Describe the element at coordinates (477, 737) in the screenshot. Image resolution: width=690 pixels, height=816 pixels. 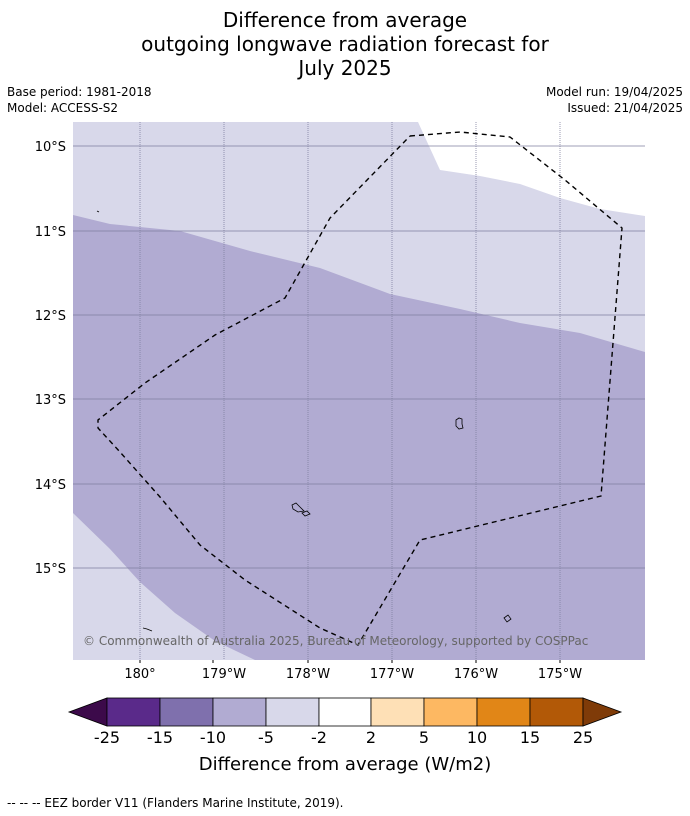
I see `colorbar-tick: 10` at that location.